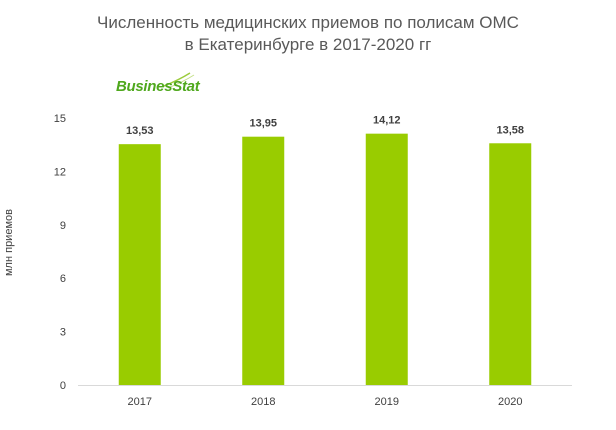 This screenshot has width=616, height=430. Describe the element at coordinates (140, 402) in the screenshot. I see `x-tick-label-2017: 2017` at that location.